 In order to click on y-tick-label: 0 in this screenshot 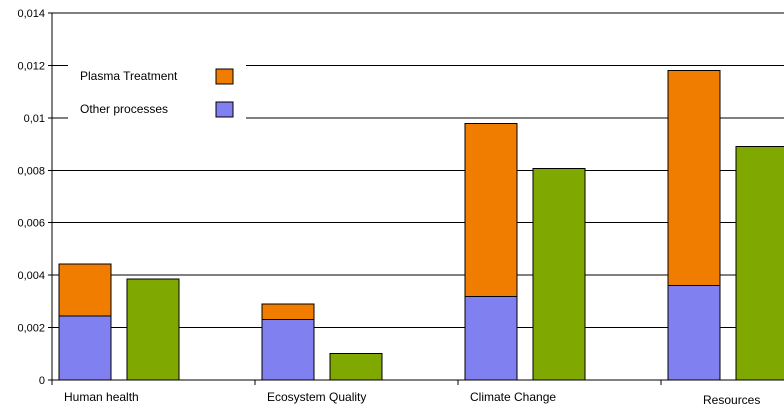, I will do `click(42, 381)`.